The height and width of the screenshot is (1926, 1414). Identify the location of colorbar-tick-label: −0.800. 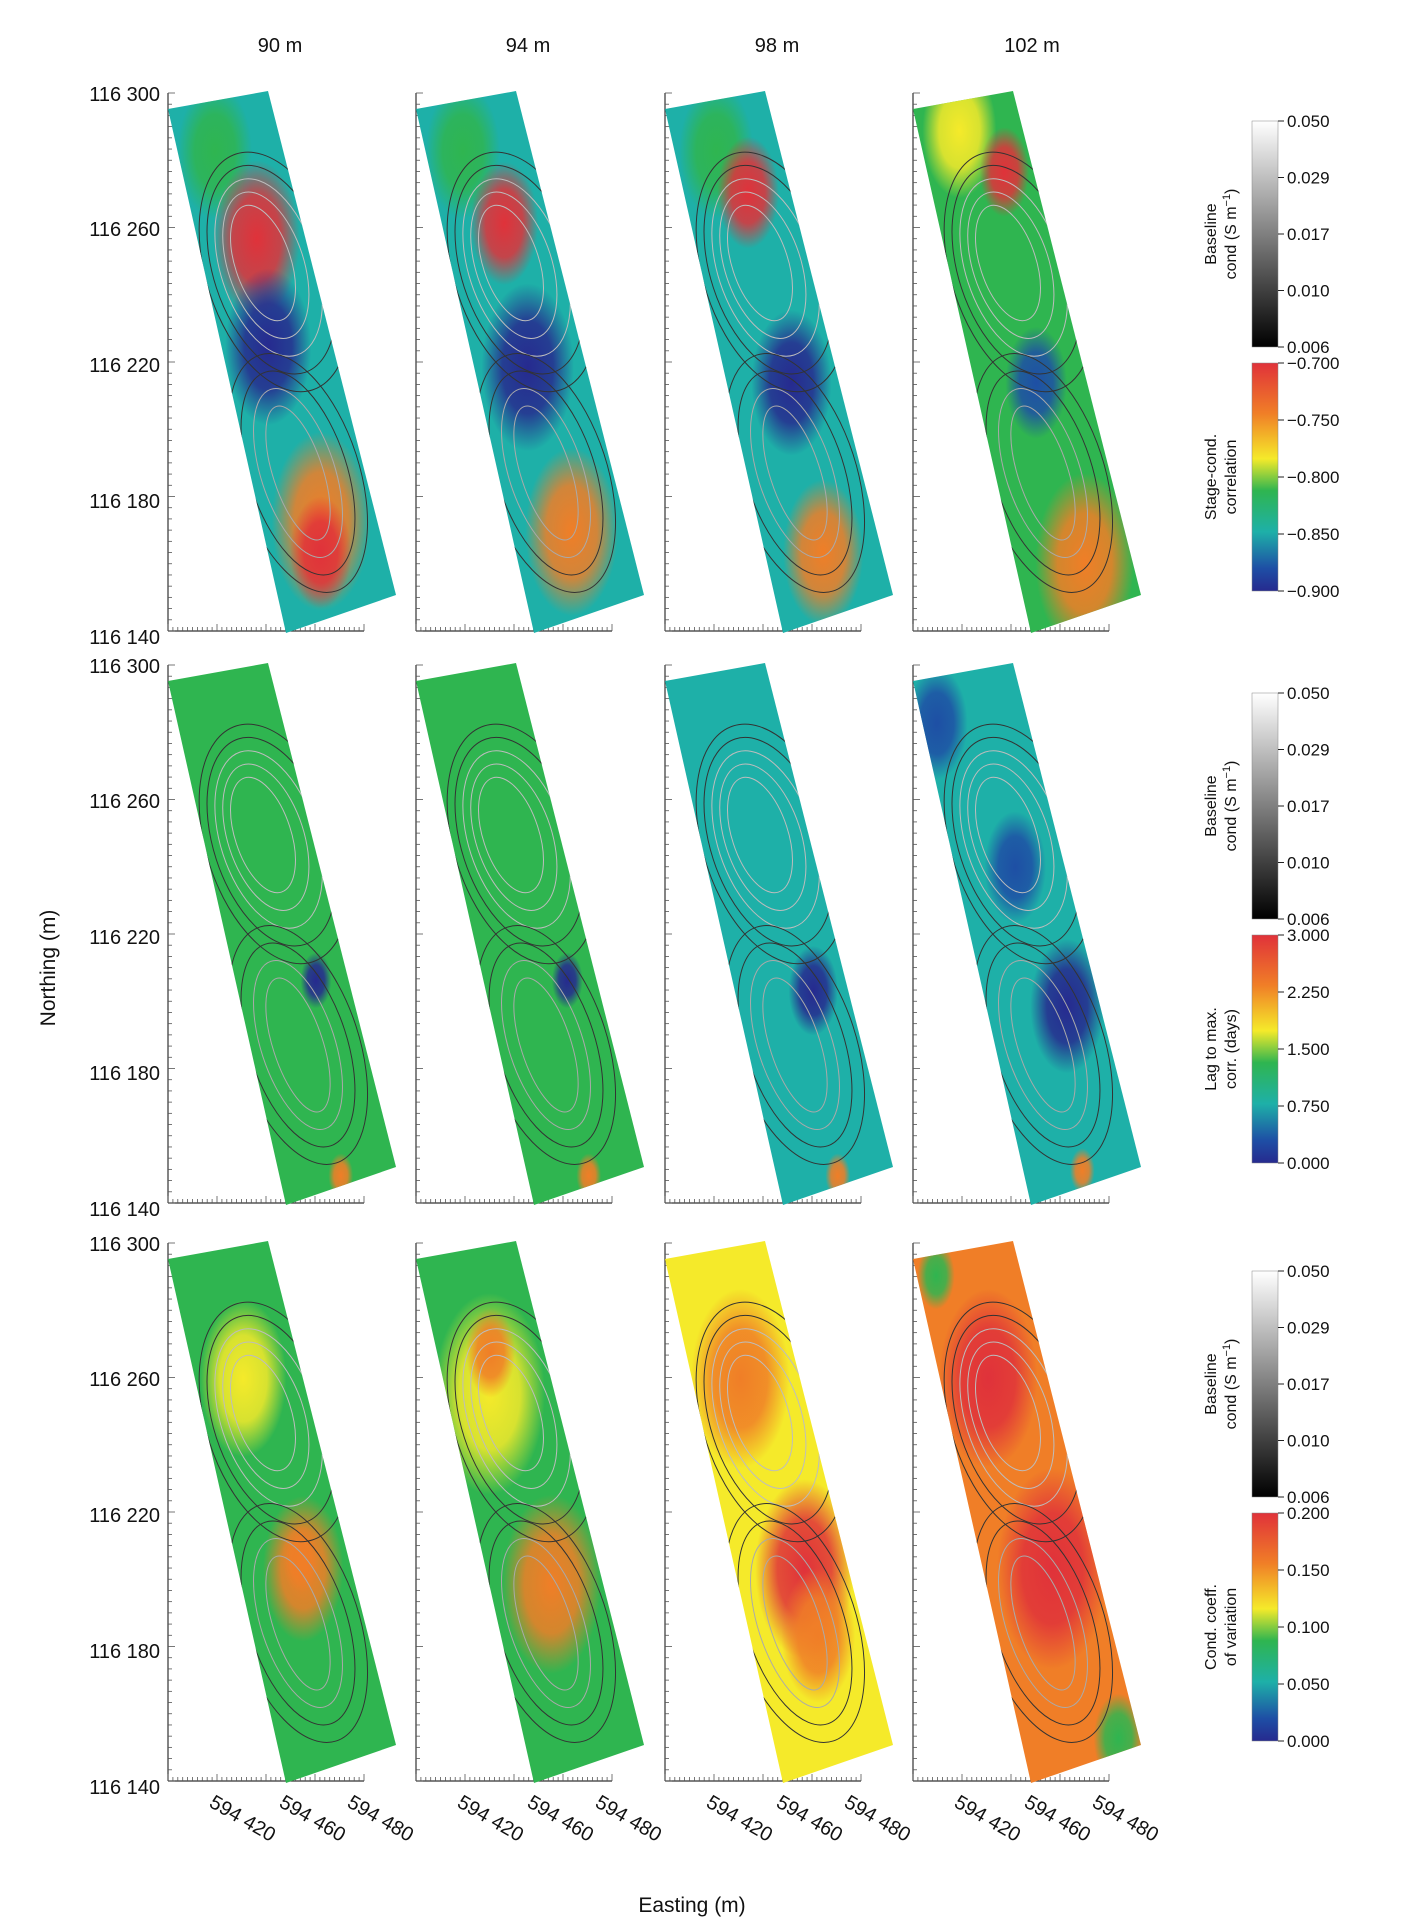
(1313, 477).